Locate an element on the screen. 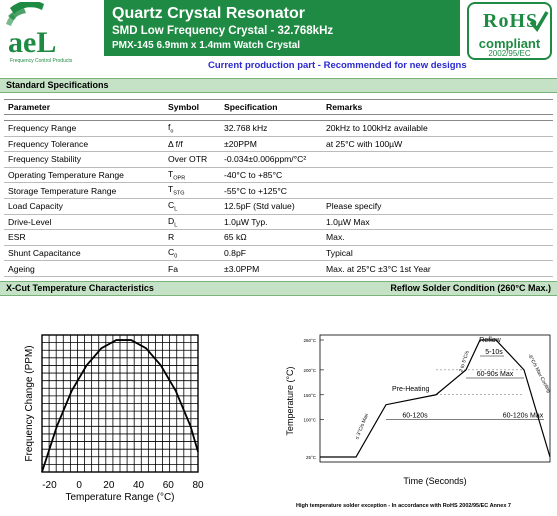 The height and width of the screenshot is (516, 557). spec-cell: 32.768 kHz is located at coordinates (271, 128).